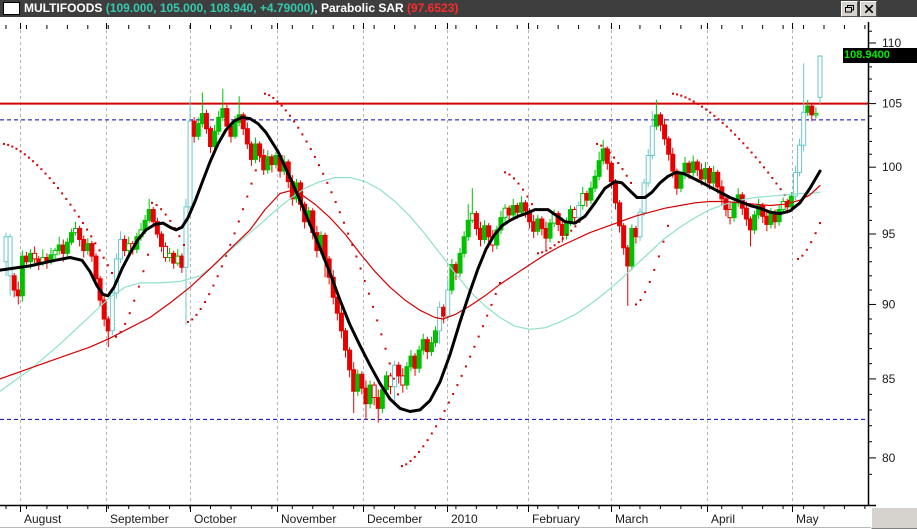 The height and width of the screenshot is (529, 917). What do you see at coordinates (868, 9) in the screenshot?
I see `close-button` at bounding box center [868, 9].